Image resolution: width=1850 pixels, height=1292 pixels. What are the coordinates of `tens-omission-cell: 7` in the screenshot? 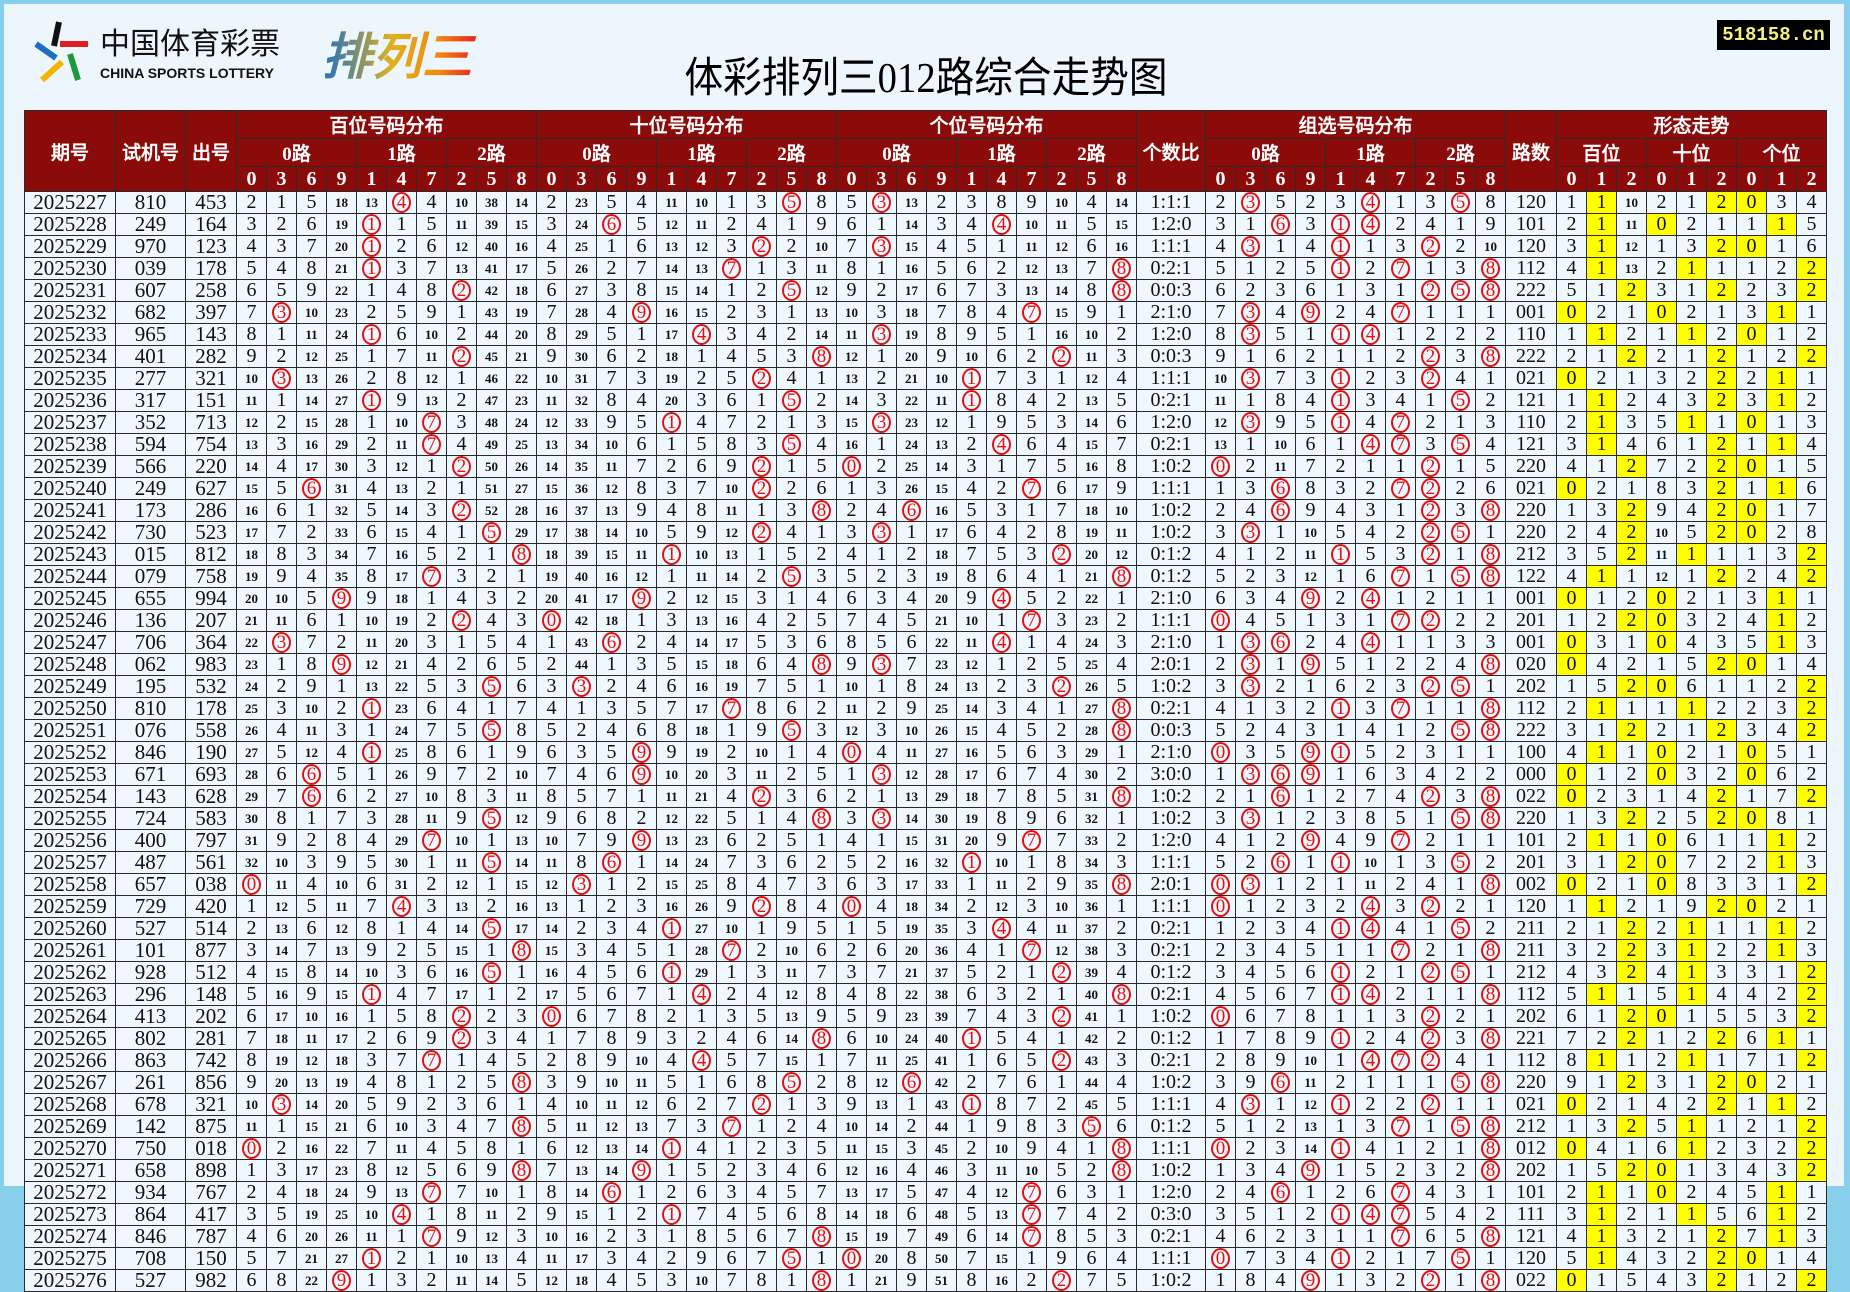 It's located at (791, 884).